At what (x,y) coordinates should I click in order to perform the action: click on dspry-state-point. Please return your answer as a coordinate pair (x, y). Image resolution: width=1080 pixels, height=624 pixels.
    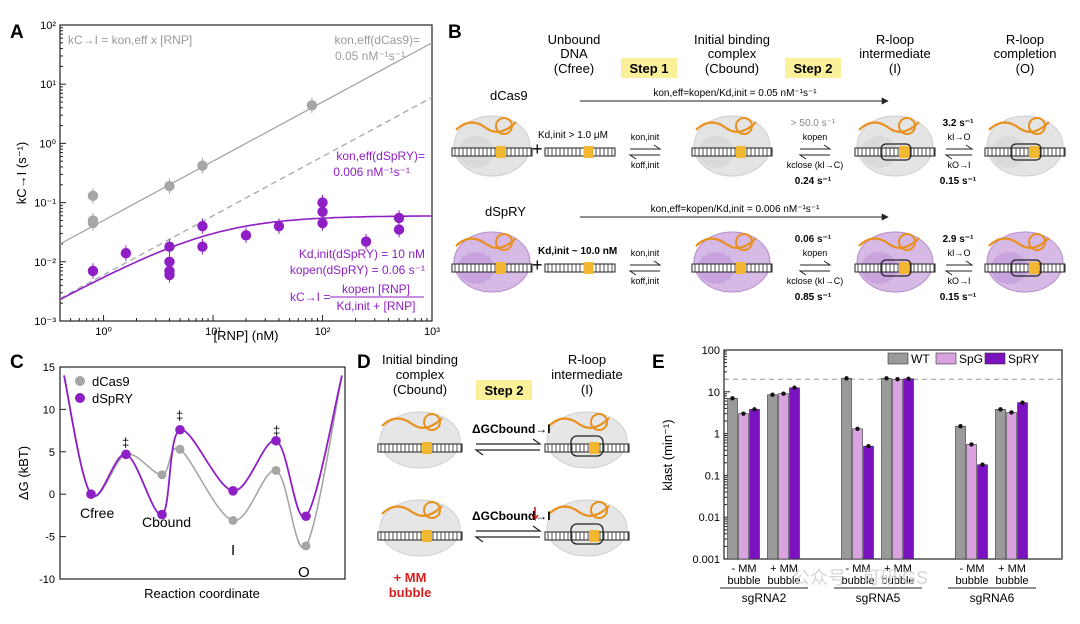
    Looking at the image, I should click on (126, 454).